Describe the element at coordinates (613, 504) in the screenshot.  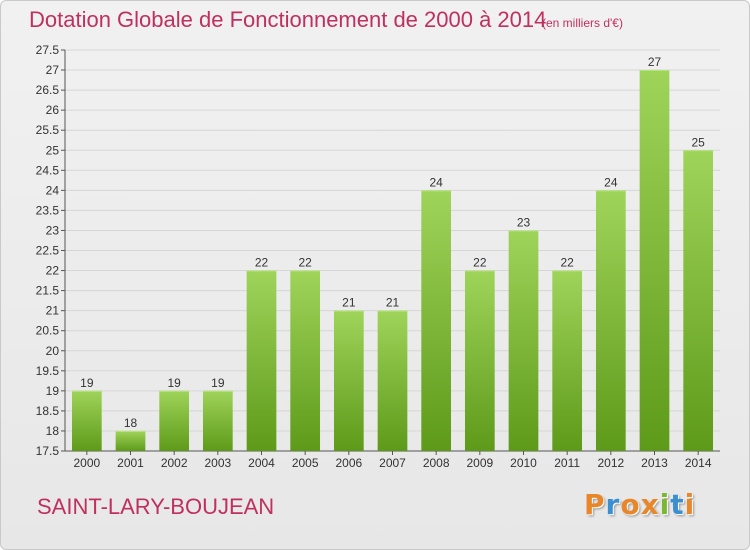
I see `logo-letter: r` at that location.